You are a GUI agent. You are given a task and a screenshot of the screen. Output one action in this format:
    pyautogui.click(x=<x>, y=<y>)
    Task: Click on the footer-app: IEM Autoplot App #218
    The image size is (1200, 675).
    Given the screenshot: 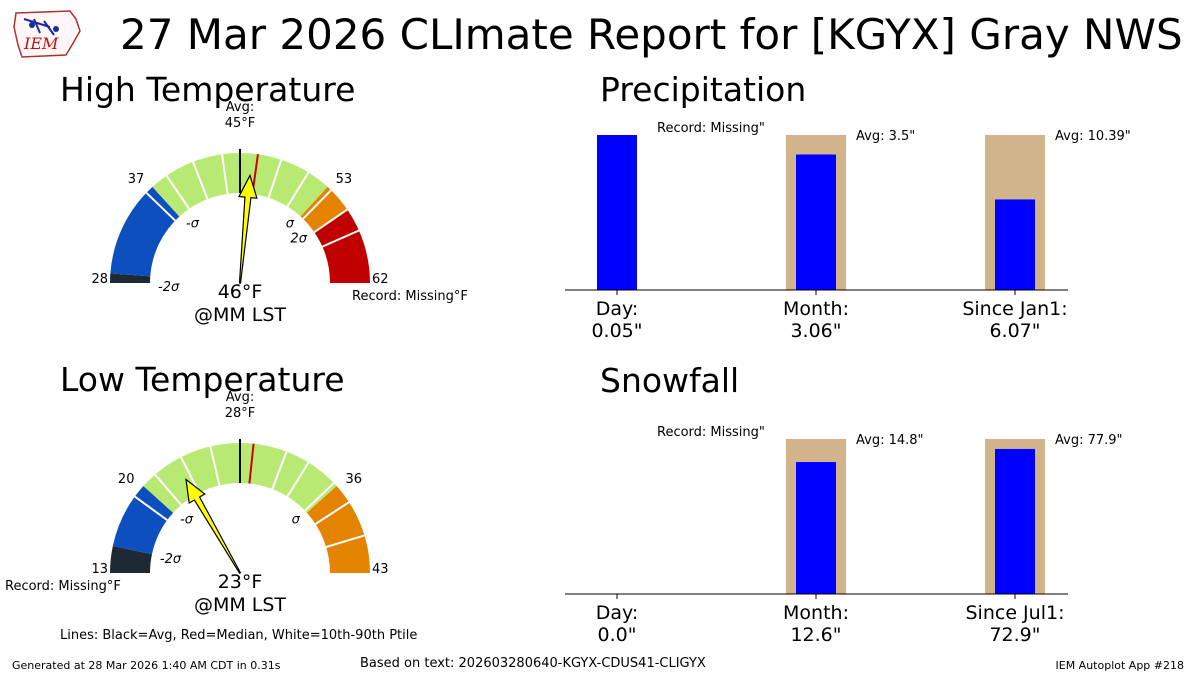 What is the action you would take?
    pyautogui.click(x=1120, y=665)
    